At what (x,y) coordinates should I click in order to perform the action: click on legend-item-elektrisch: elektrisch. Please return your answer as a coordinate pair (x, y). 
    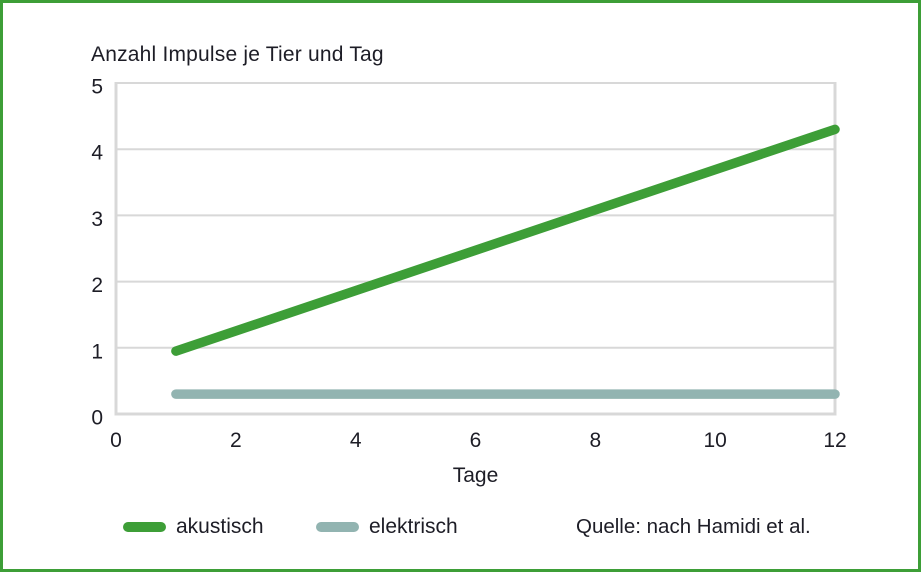
    Looking at the image, I should click on (387, 527).